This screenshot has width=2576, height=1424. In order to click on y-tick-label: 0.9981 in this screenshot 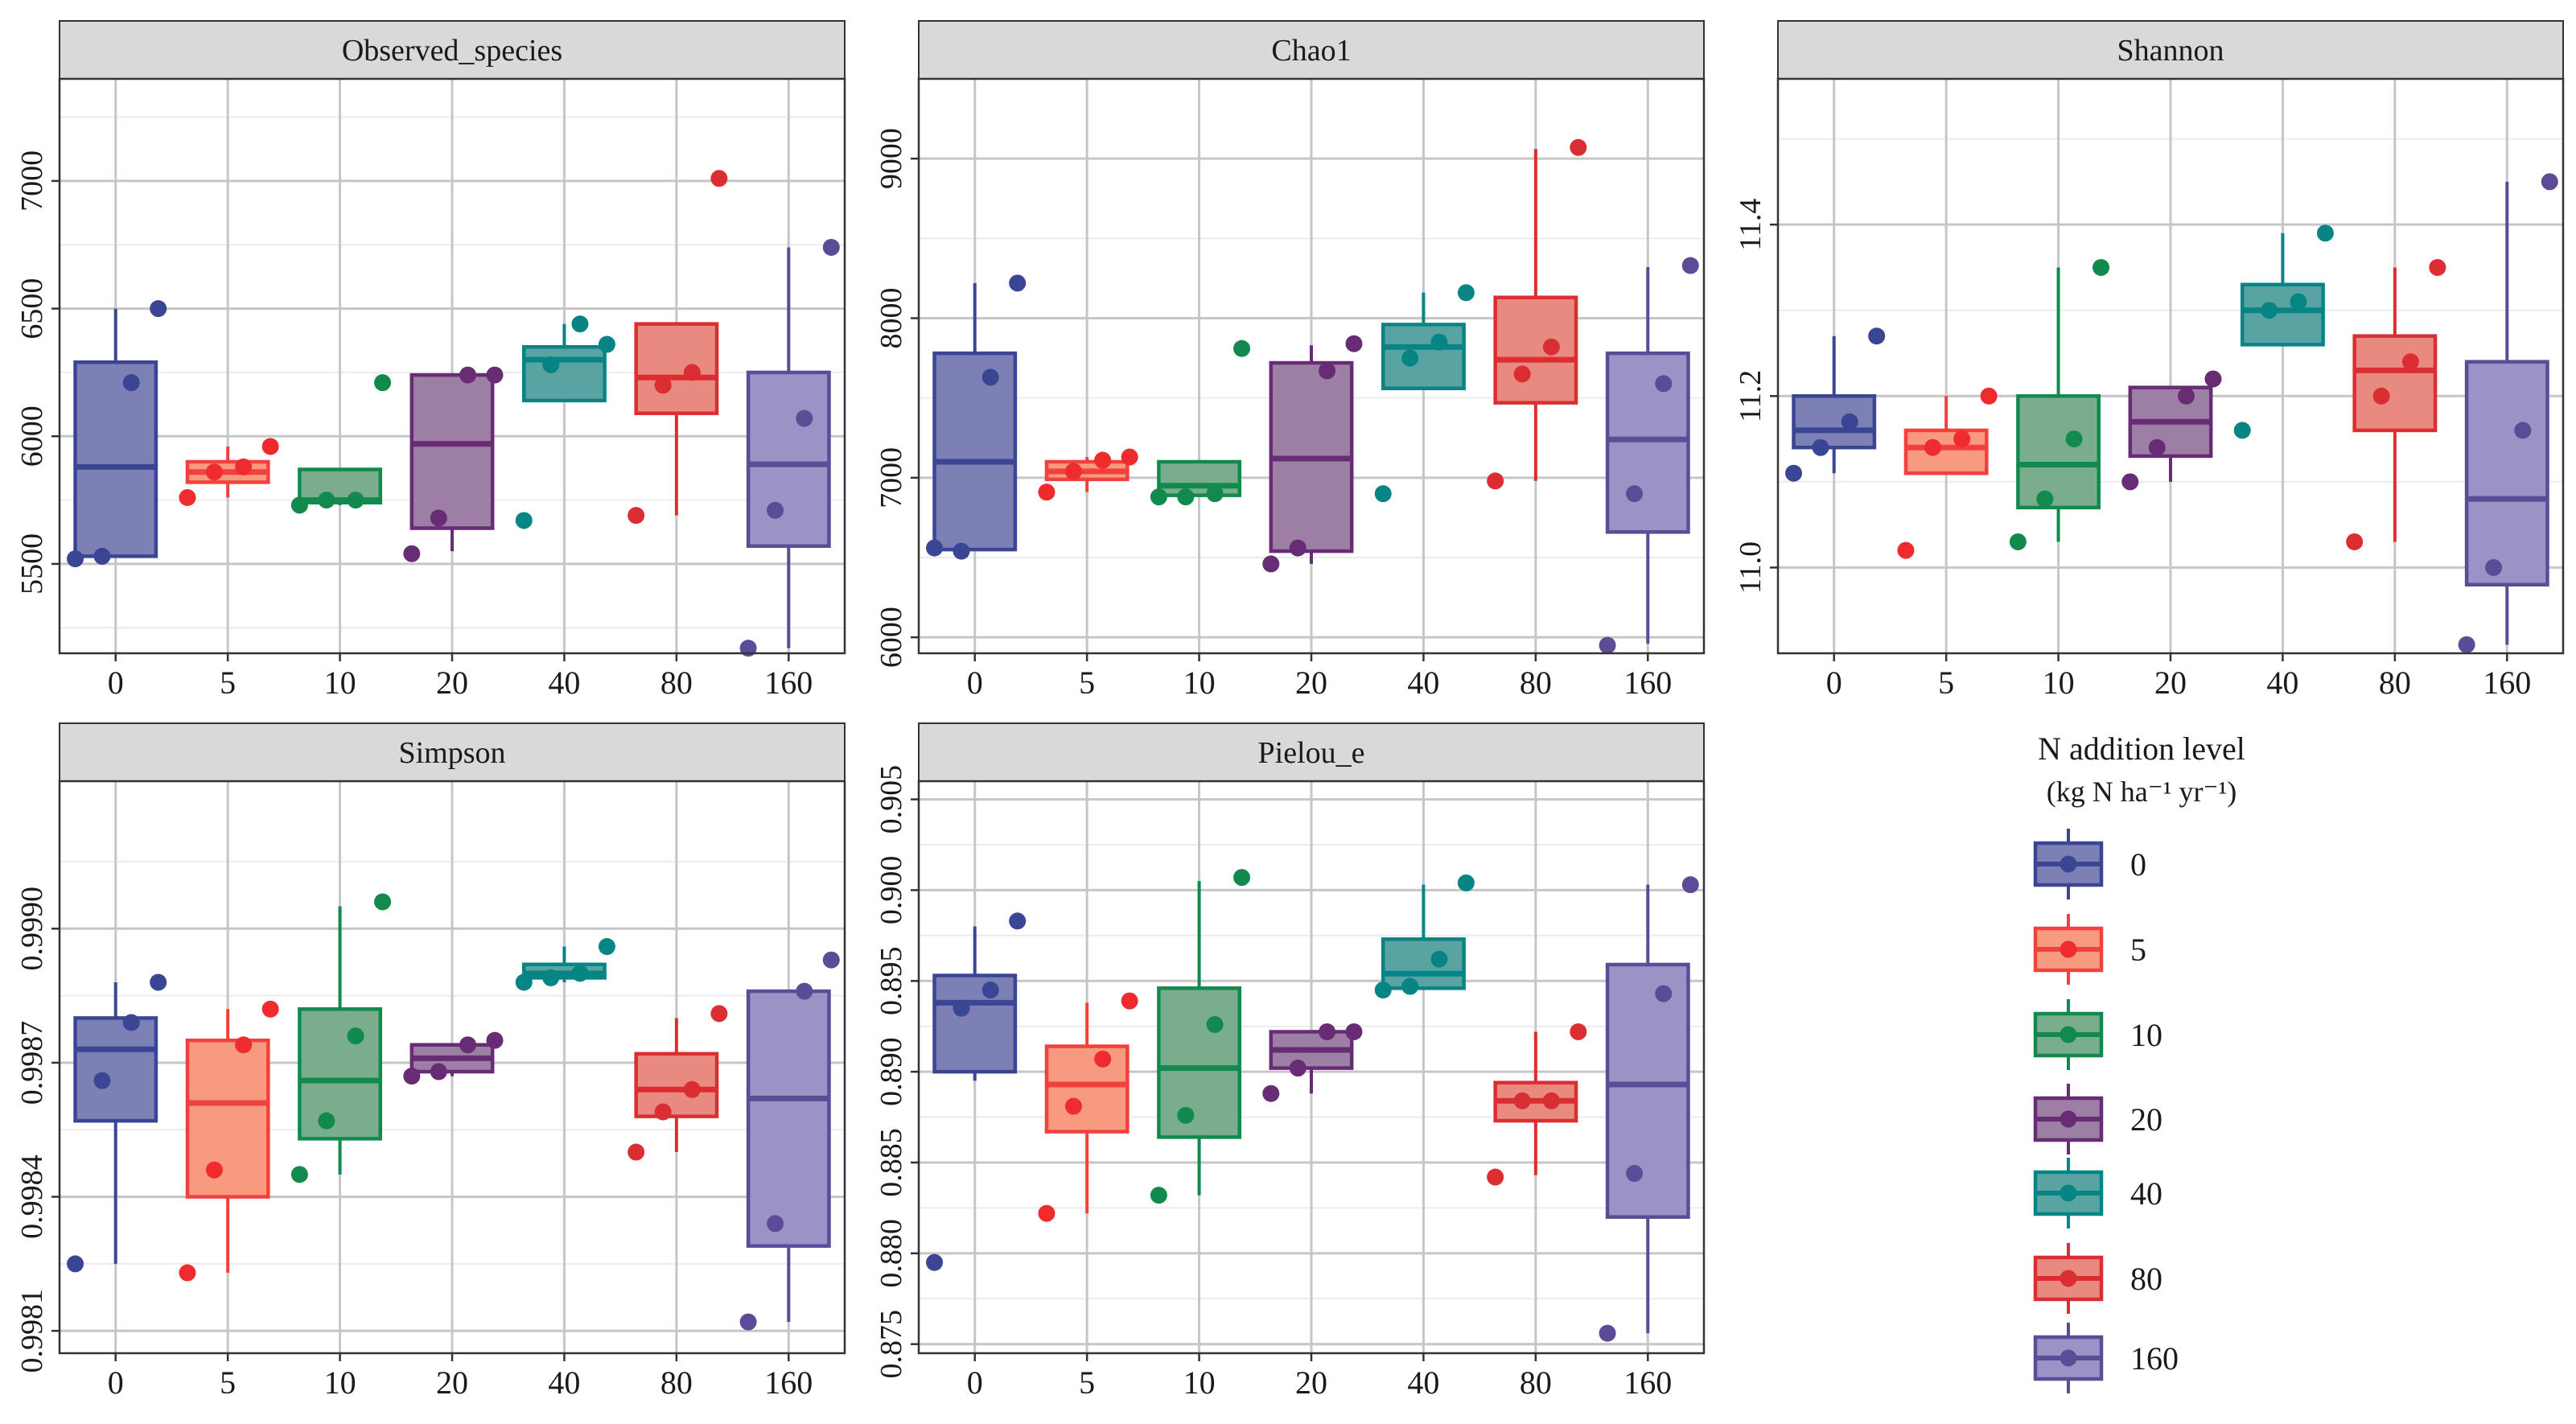, I will do `click(32, 1331)`.